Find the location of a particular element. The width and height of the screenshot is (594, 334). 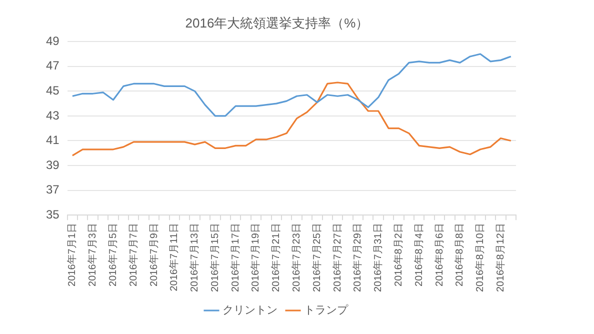

x-tick-label: 2016年7月1日 is located at coordinates (72, 254).